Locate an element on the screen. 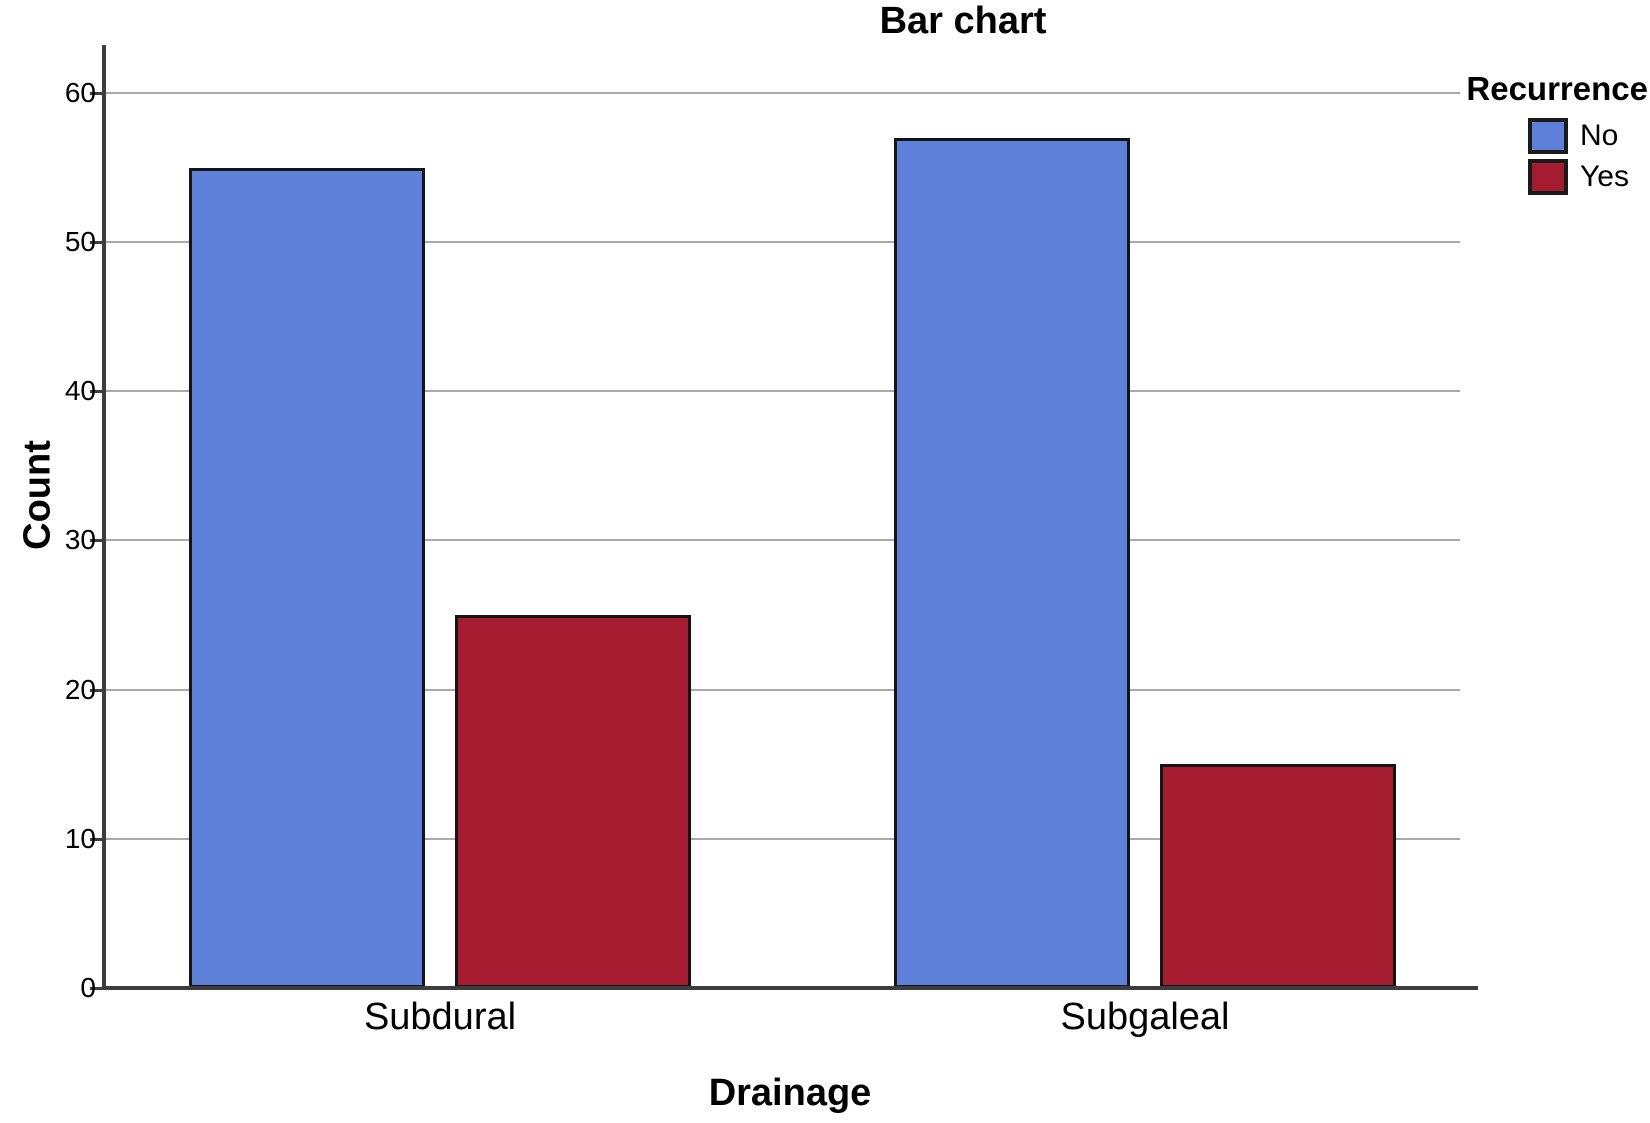 Image resolution: width=1650 pixels, height=1123 pixels. bar-subdural-yes is located at coordinates (573, 801).